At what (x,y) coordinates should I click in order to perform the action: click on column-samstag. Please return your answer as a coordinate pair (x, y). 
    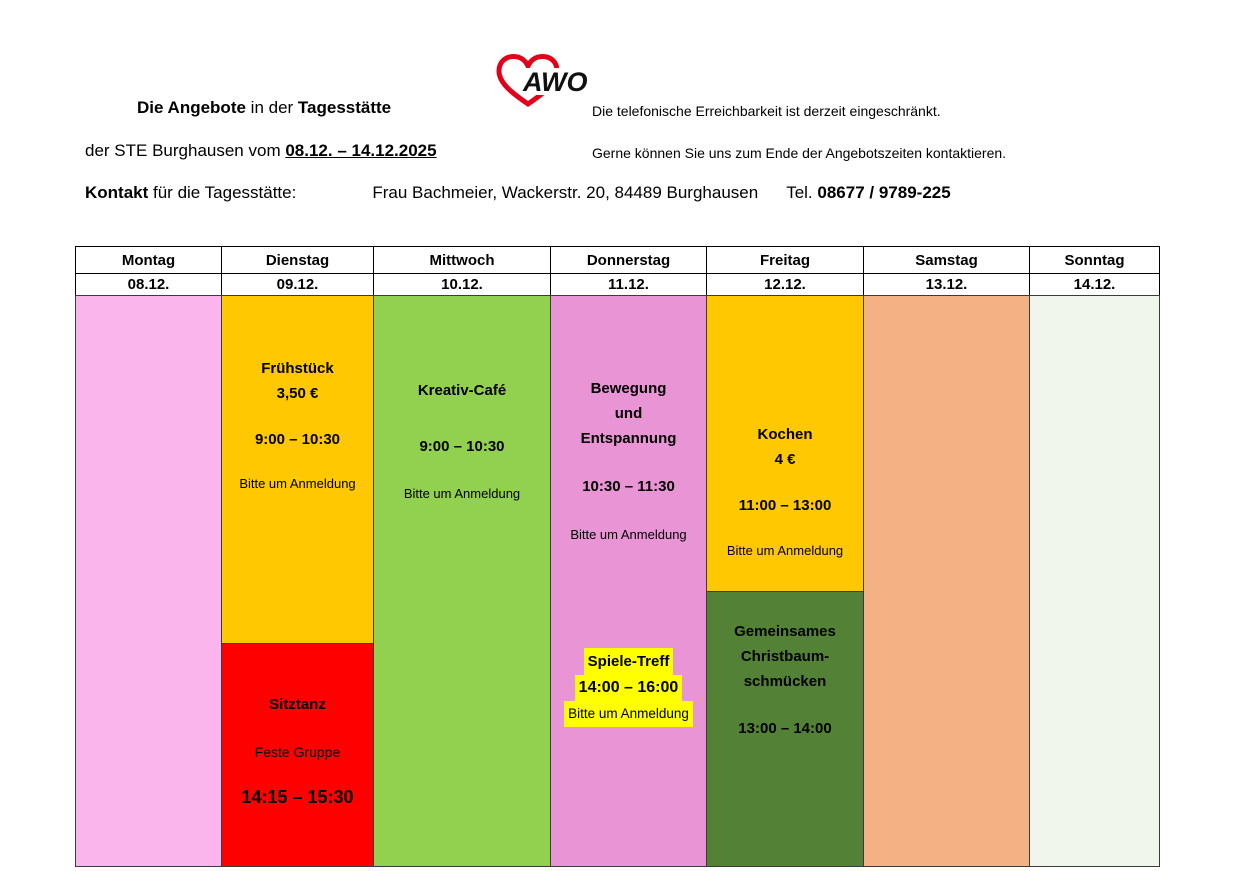
    Looking at the image, I should click on (946, 581).